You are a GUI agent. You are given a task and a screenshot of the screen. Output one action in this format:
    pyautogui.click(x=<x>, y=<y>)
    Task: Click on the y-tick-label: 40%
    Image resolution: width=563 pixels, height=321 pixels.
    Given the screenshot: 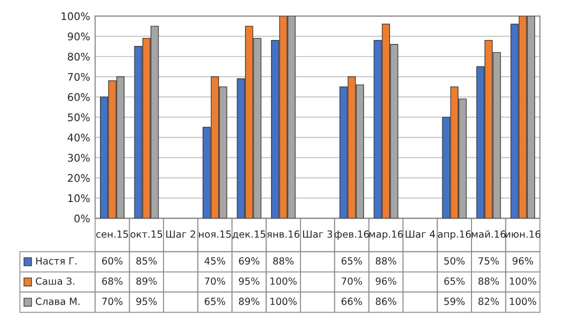 What is the action you would take?
    pyautogui.click(x=79, y=138)
    